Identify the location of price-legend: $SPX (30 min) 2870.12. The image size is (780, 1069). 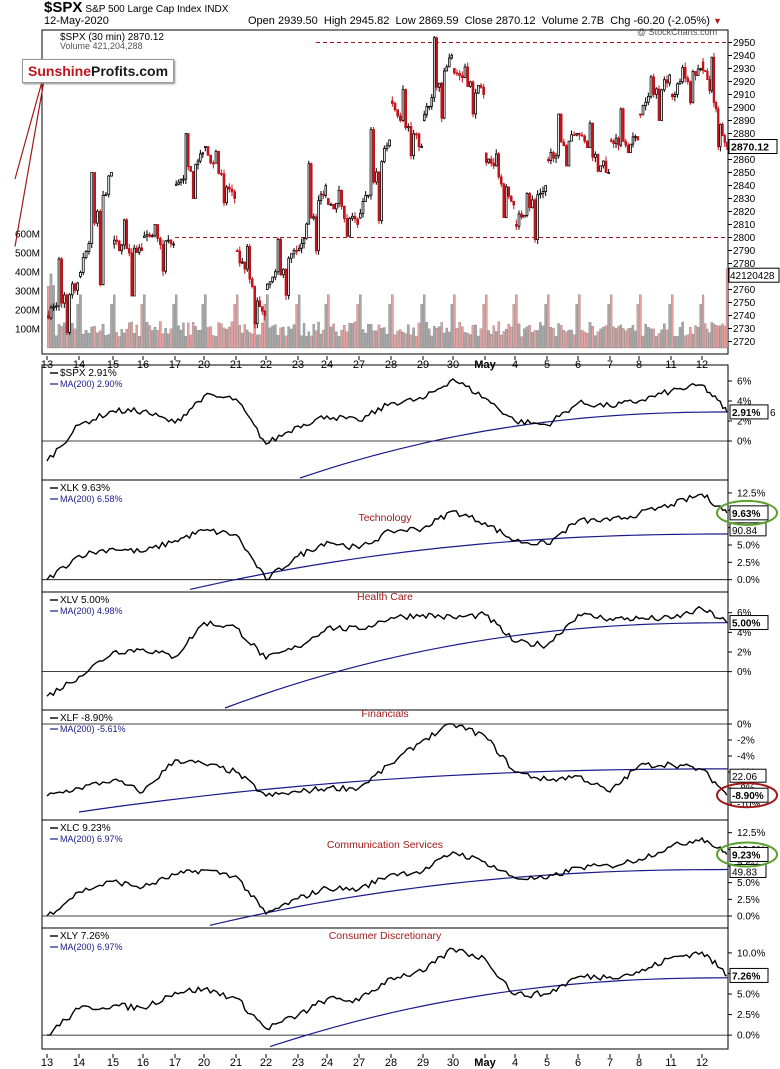
(112, 37).